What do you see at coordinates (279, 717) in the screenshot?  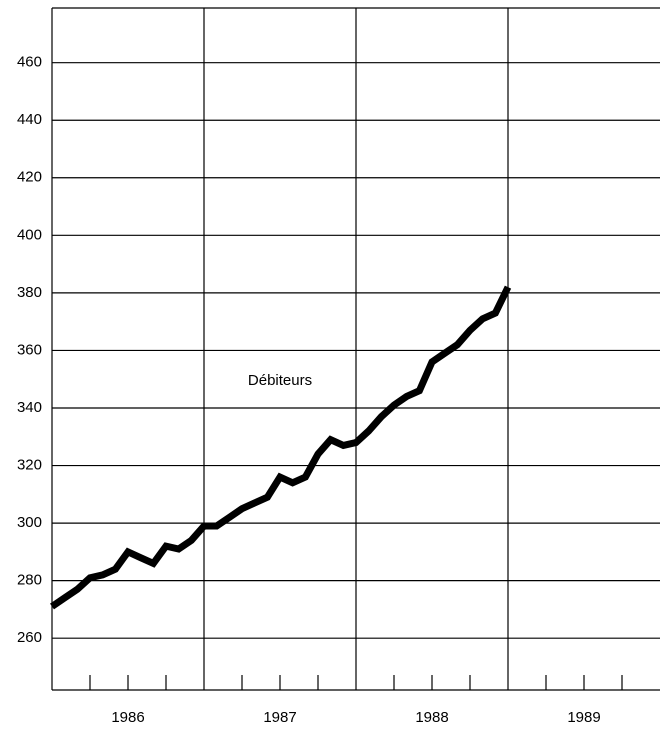 I see `x-tick-label: 1987` at bounding box center [279, 717].